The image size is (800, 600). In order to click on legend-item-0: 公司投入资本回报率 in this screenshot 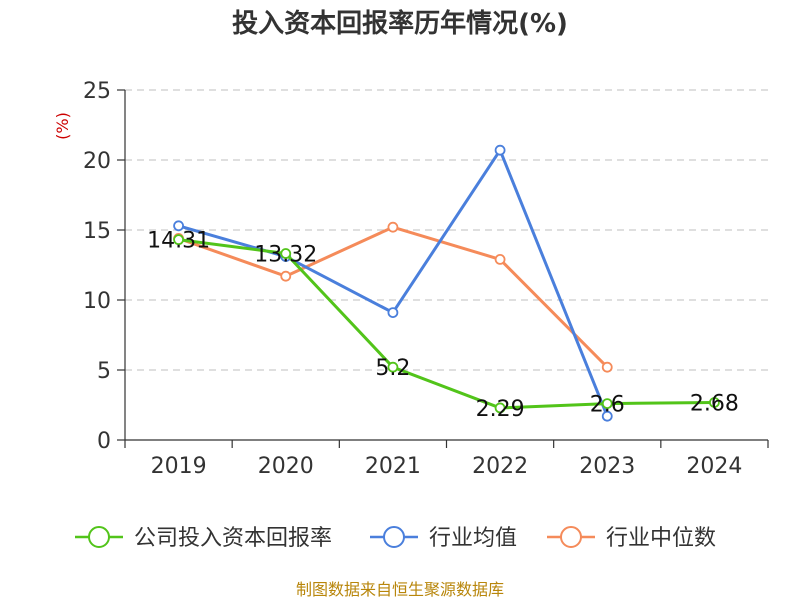, I will do `click(203, 538)`.